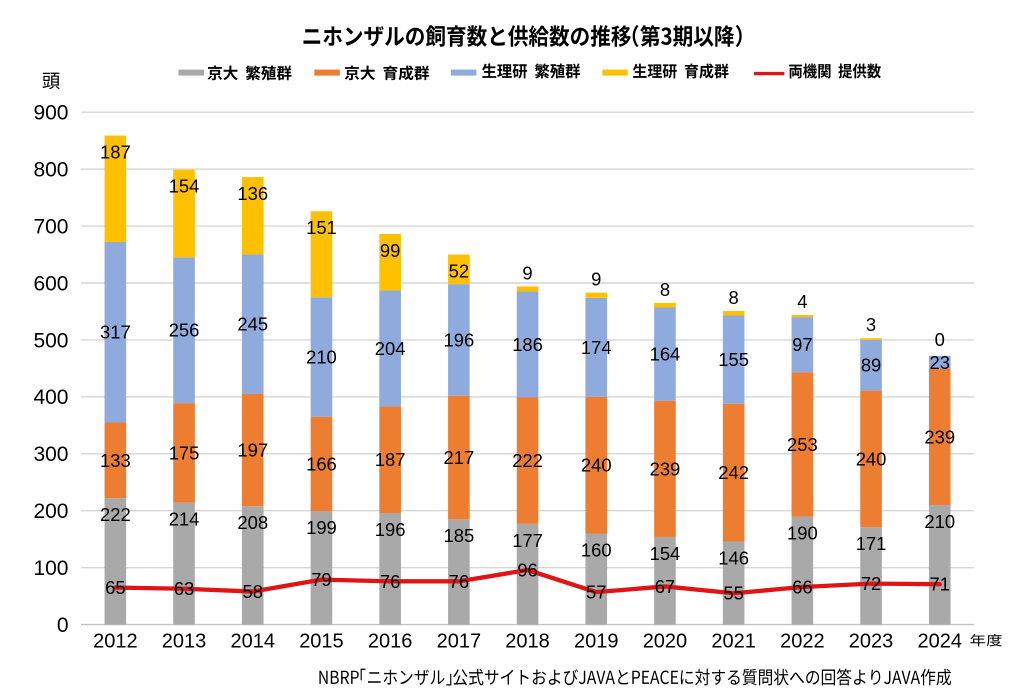 The width and height of the screenshot is (1024, 697). Describe the element at coordinates (802, 344) in the screenshot. I see `svg-text: 97` at that location.